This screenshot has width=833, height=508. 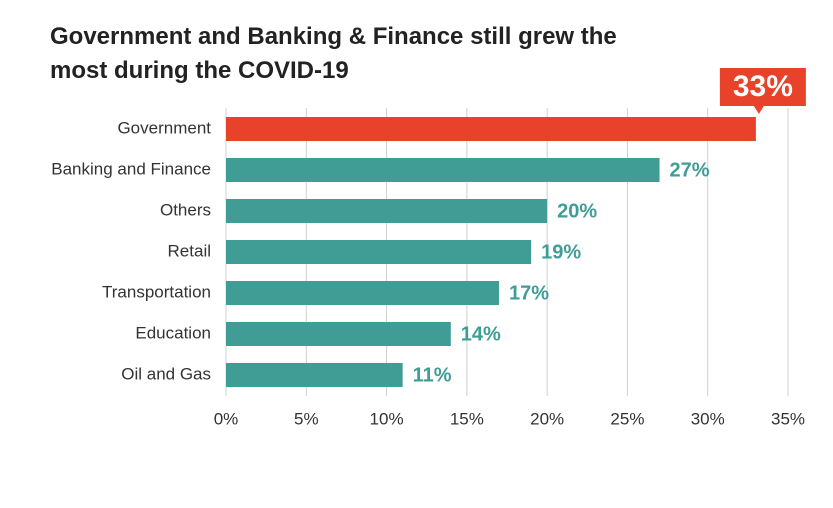 I want to click on value-label: 19%, so click(x=561, y=252).